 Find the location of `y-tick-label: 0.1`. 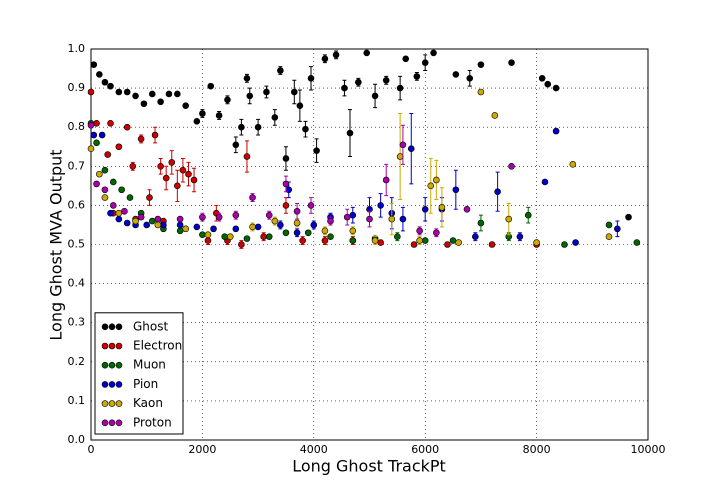

y-tick-label: 0.1 is located at coordinates (77, 400).